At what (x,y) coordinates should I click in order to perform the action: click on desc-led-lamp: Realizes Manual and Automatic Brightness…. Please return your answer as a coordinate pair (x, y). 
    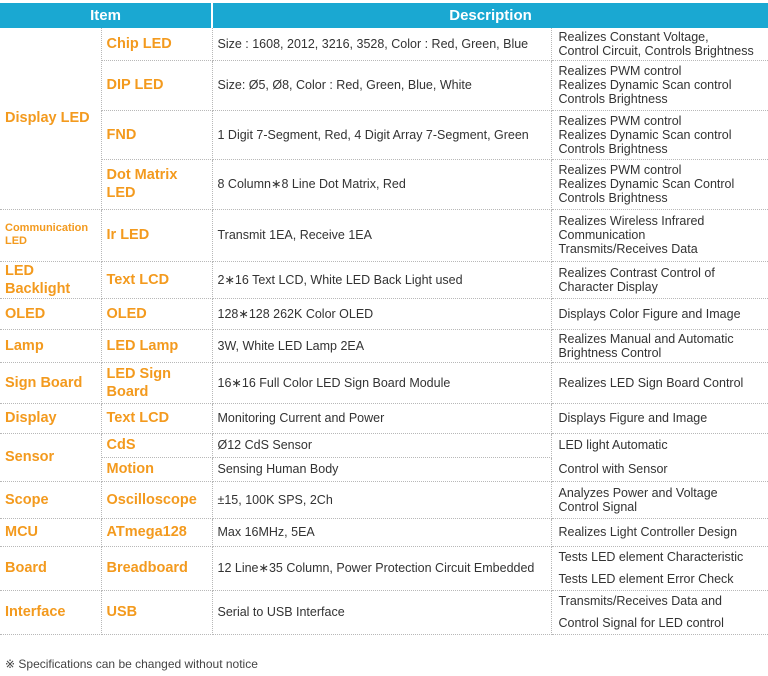
    Looking at the image, I should click on (659, 346).